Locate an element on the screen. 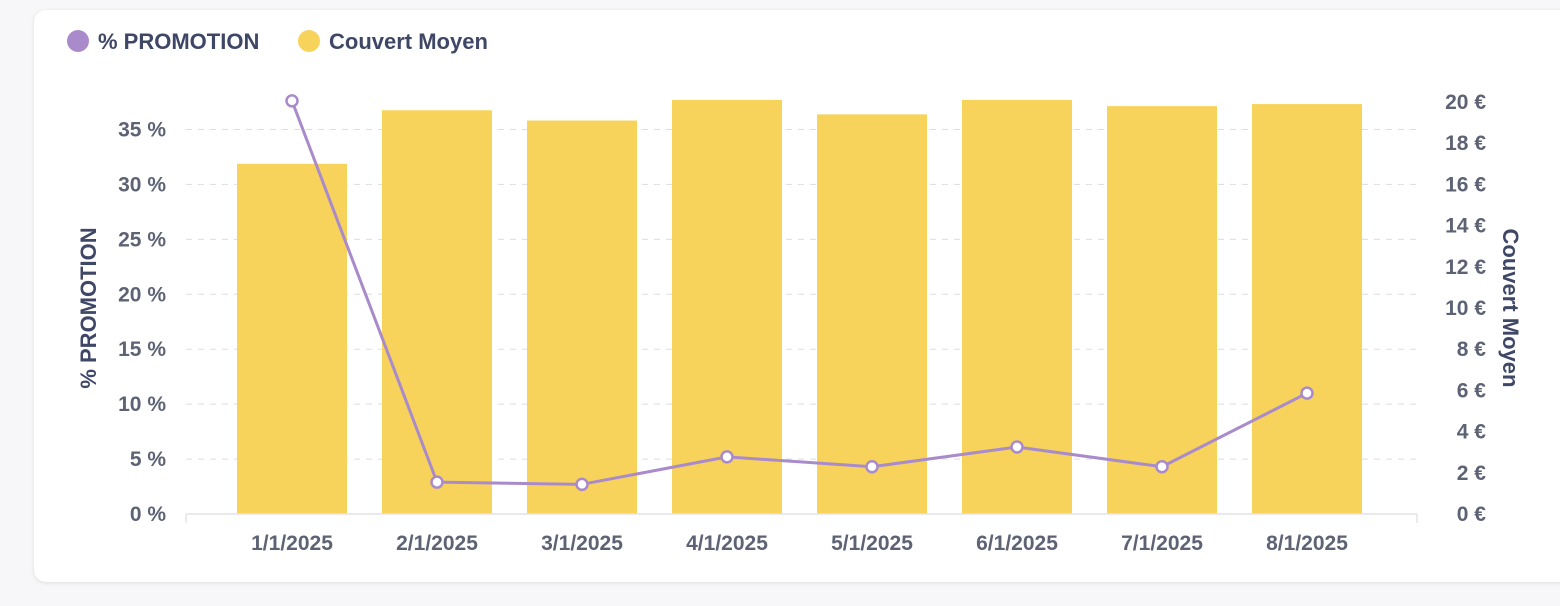 This screenshot has height=606, width=1560. bar-3/1/2025 is located at coordinates (582, 317).